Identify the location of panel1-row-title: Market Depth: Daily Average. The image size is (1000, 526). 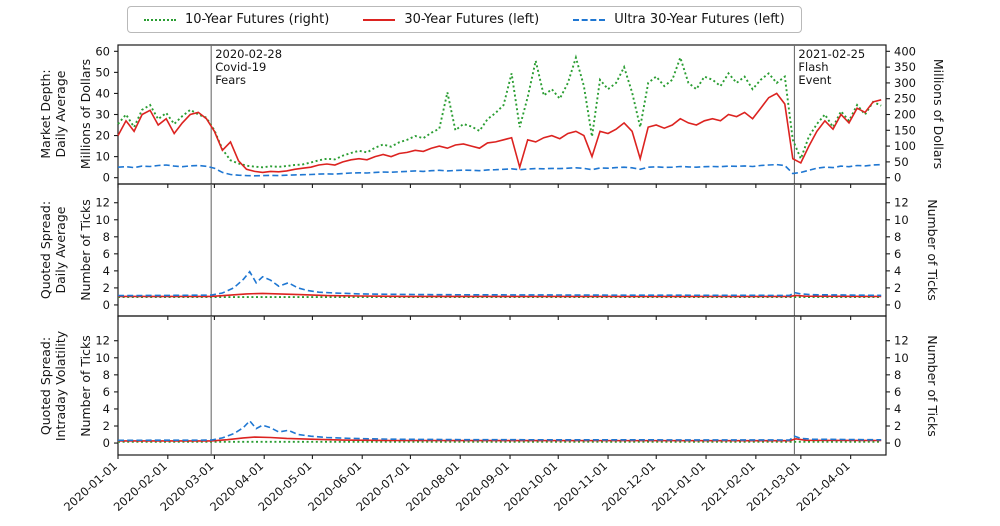
(53, 114).